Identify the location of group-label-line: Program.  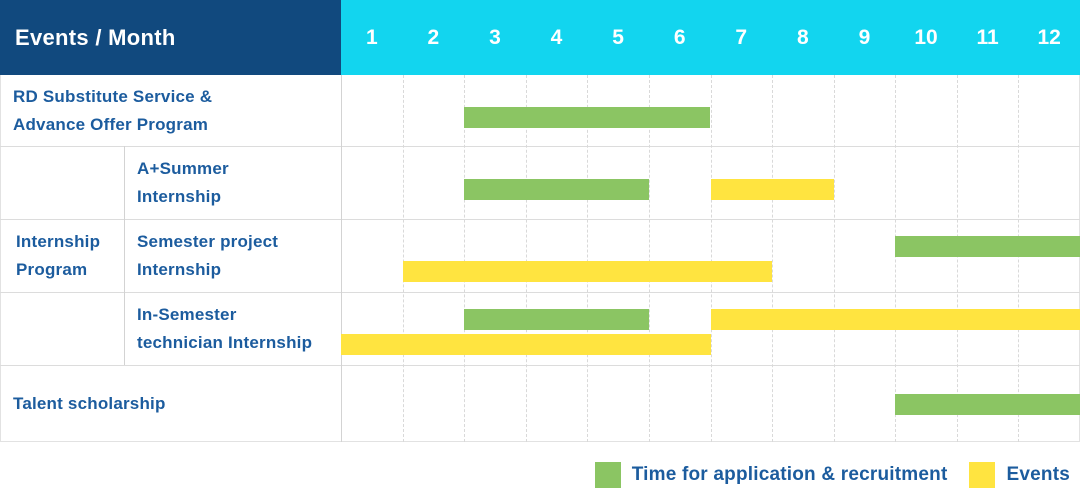
(52, 269).